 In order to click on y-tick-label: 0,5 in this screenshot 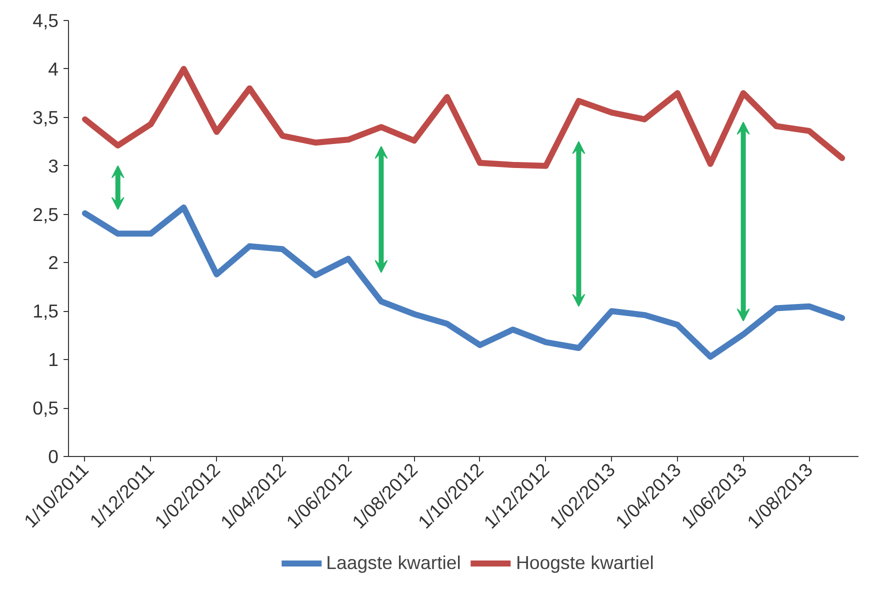, I will do `click(45, 408)`.